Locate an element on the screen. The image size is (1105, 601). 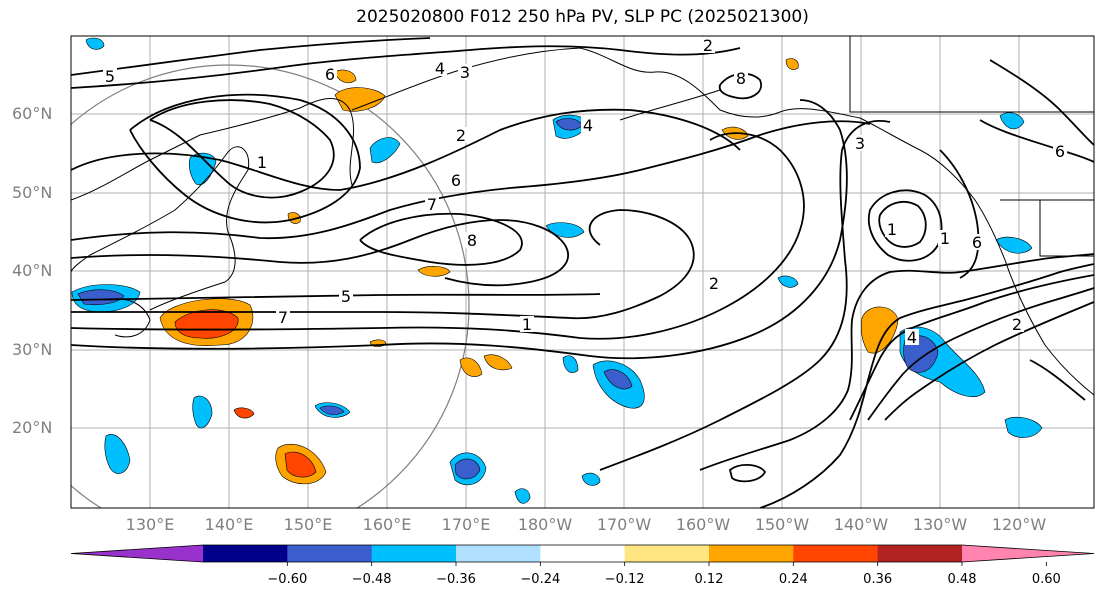
colorbar-outline is located at coordinates (582, 553).